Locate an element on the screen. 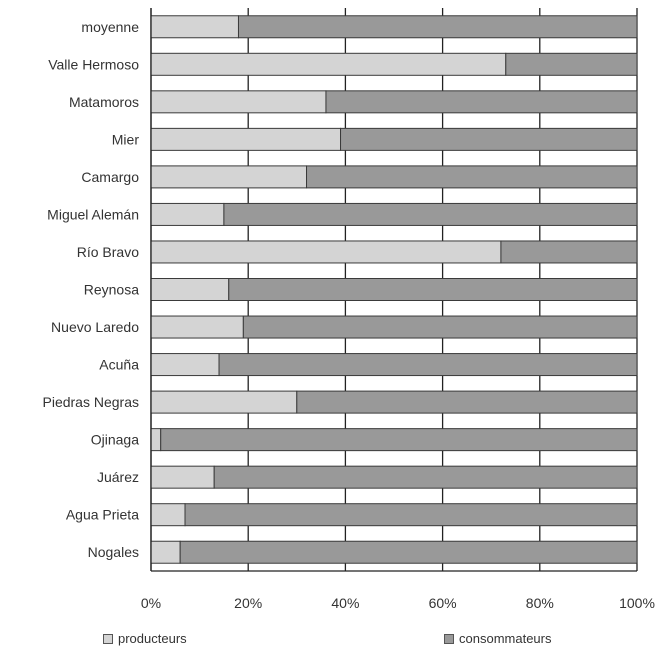 The height and width of the screenshot is (657, 661). category-label-3: Mier is located at coordinates (126, 139).